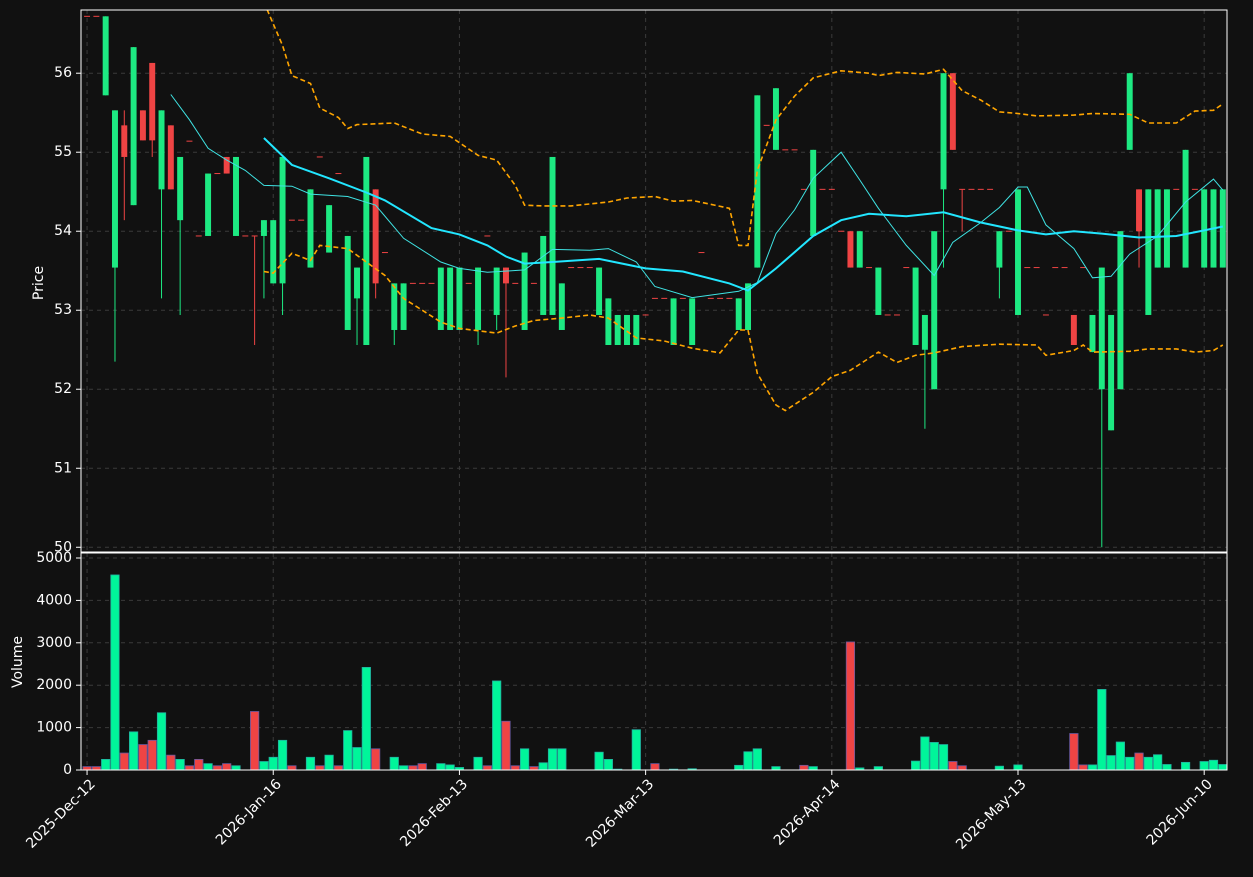 Image resolution: width=1253 pixels, height=877 pixels. Describe the element at coordinates (63, 547) in the screenshot. I see `y-tick-label: 50` at that location.